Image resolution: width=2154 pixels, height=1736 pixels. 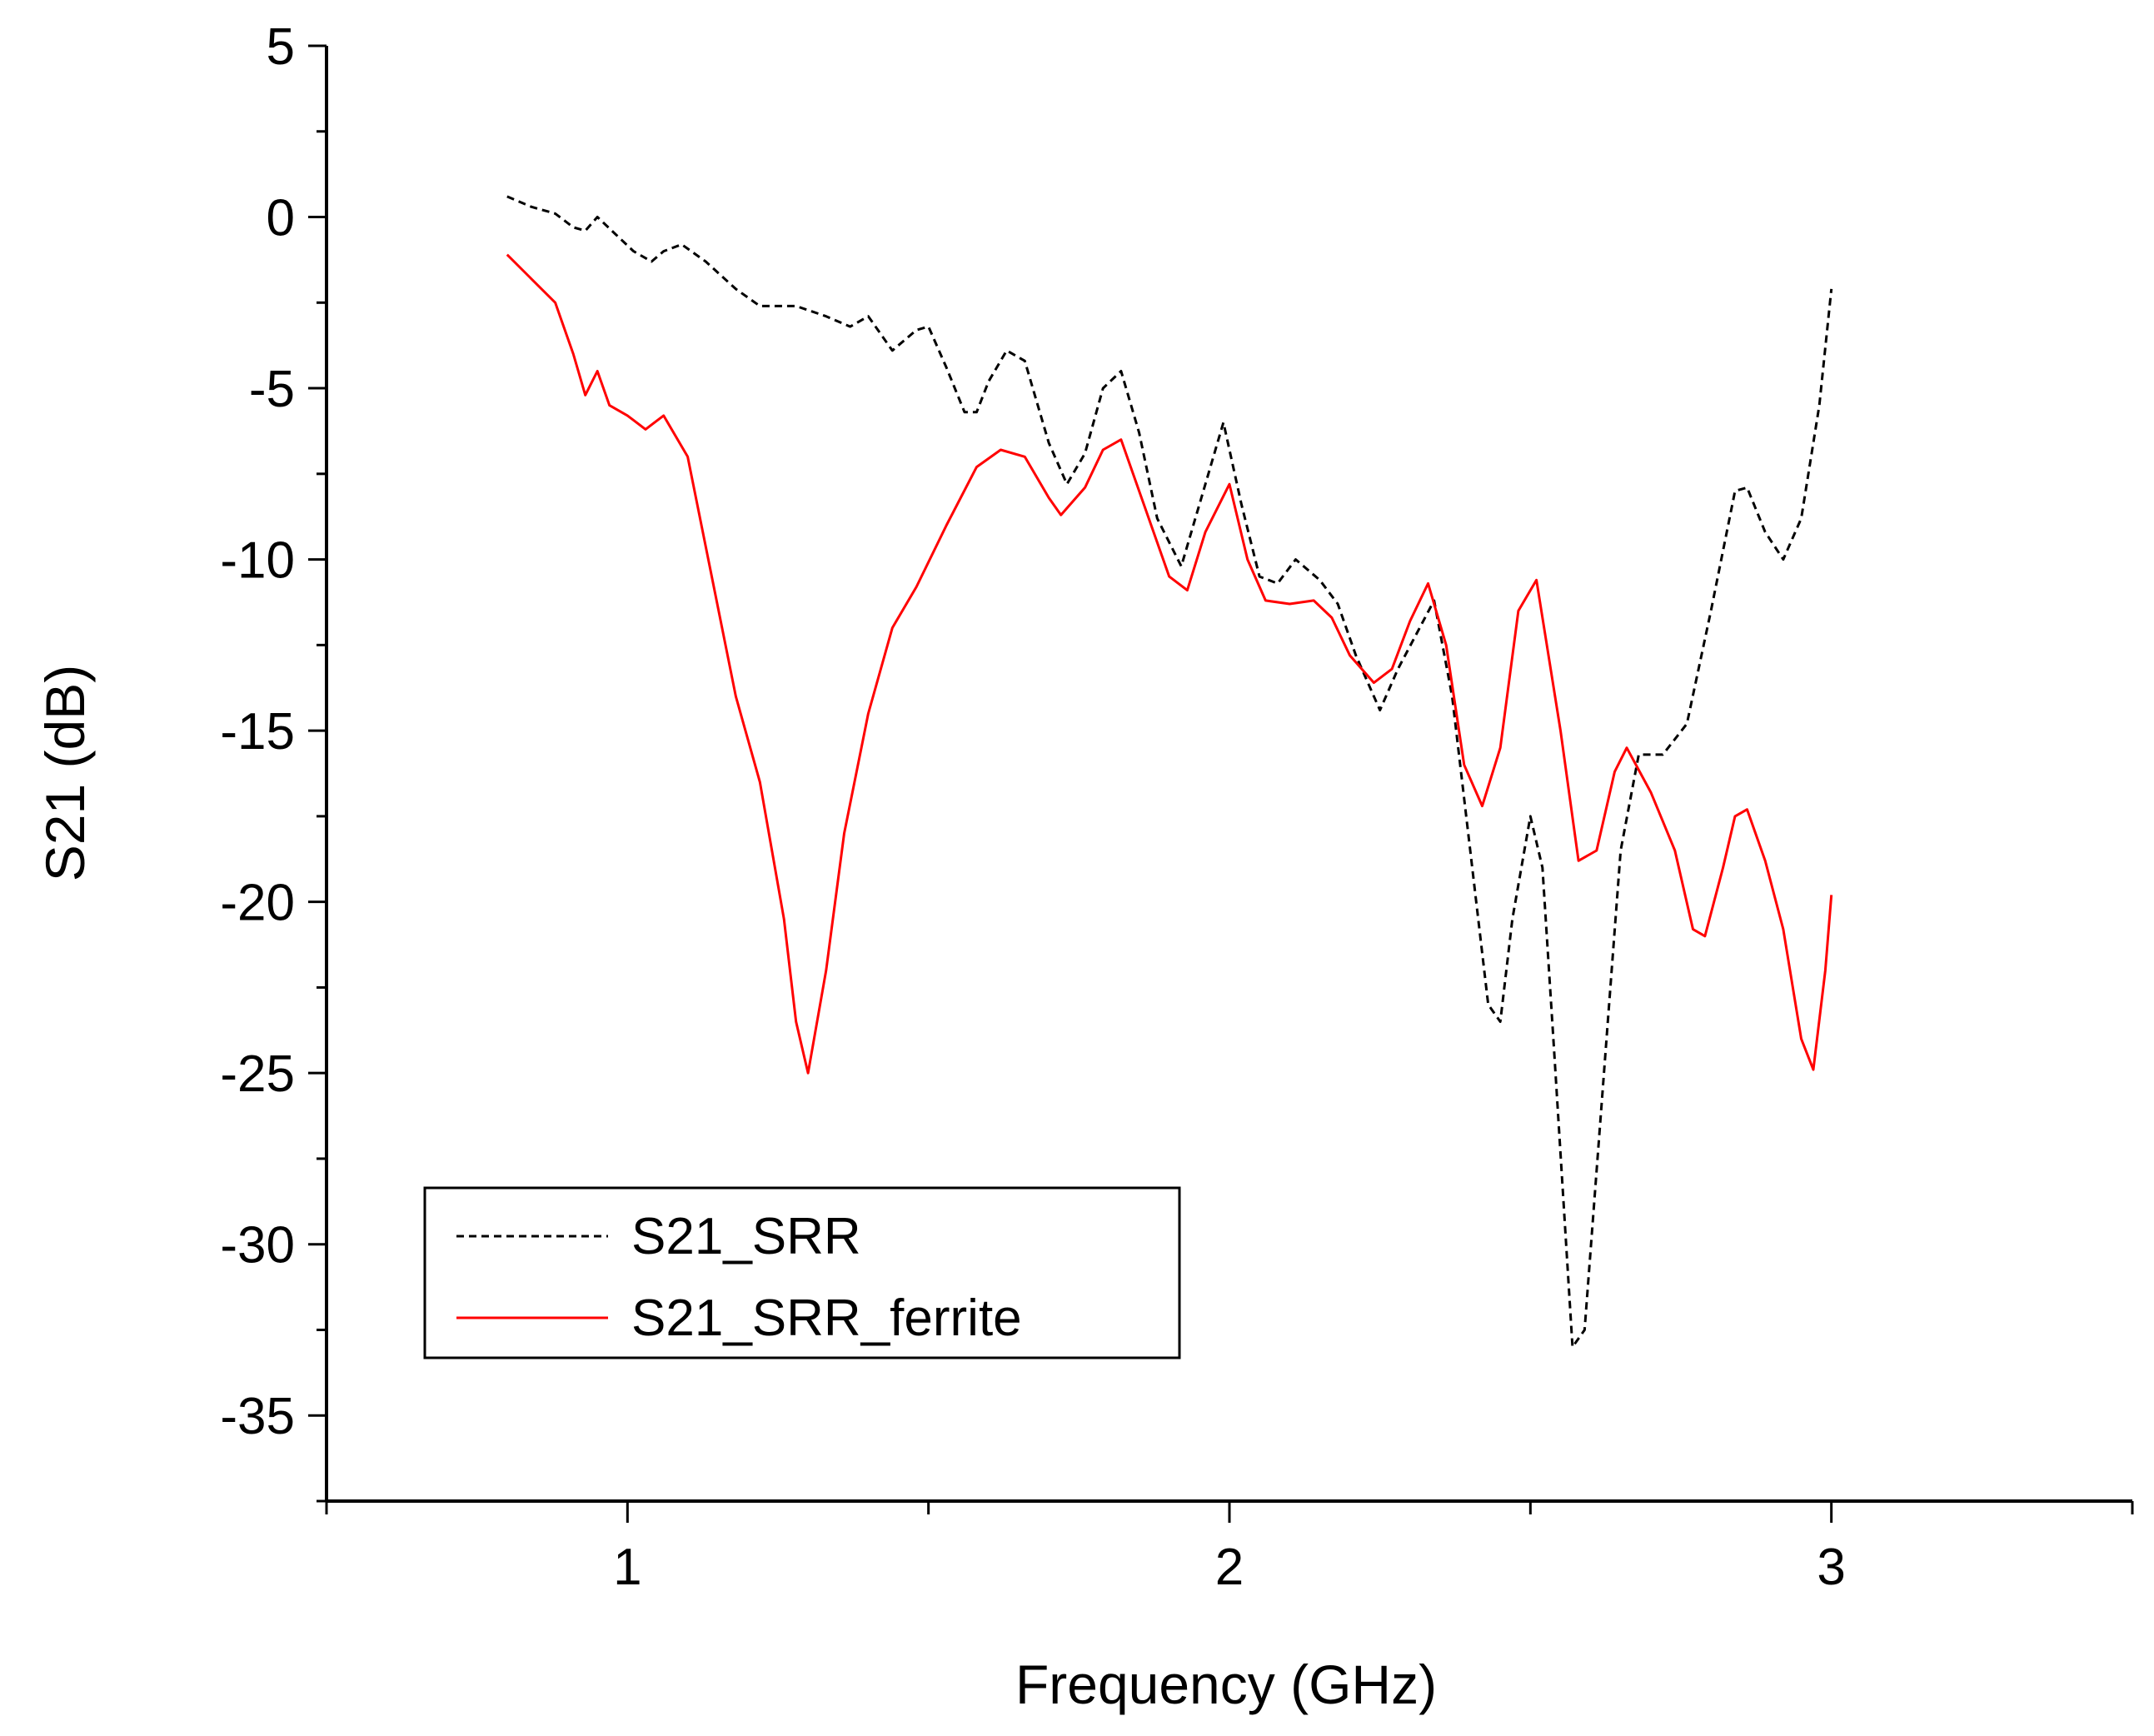 What do you see at coordinates (826, 1318) in the screenshot?
I see `legend-label-s21-srr-ferrite: S21_SRR_ferrite` at bounding box center [826, 1318].